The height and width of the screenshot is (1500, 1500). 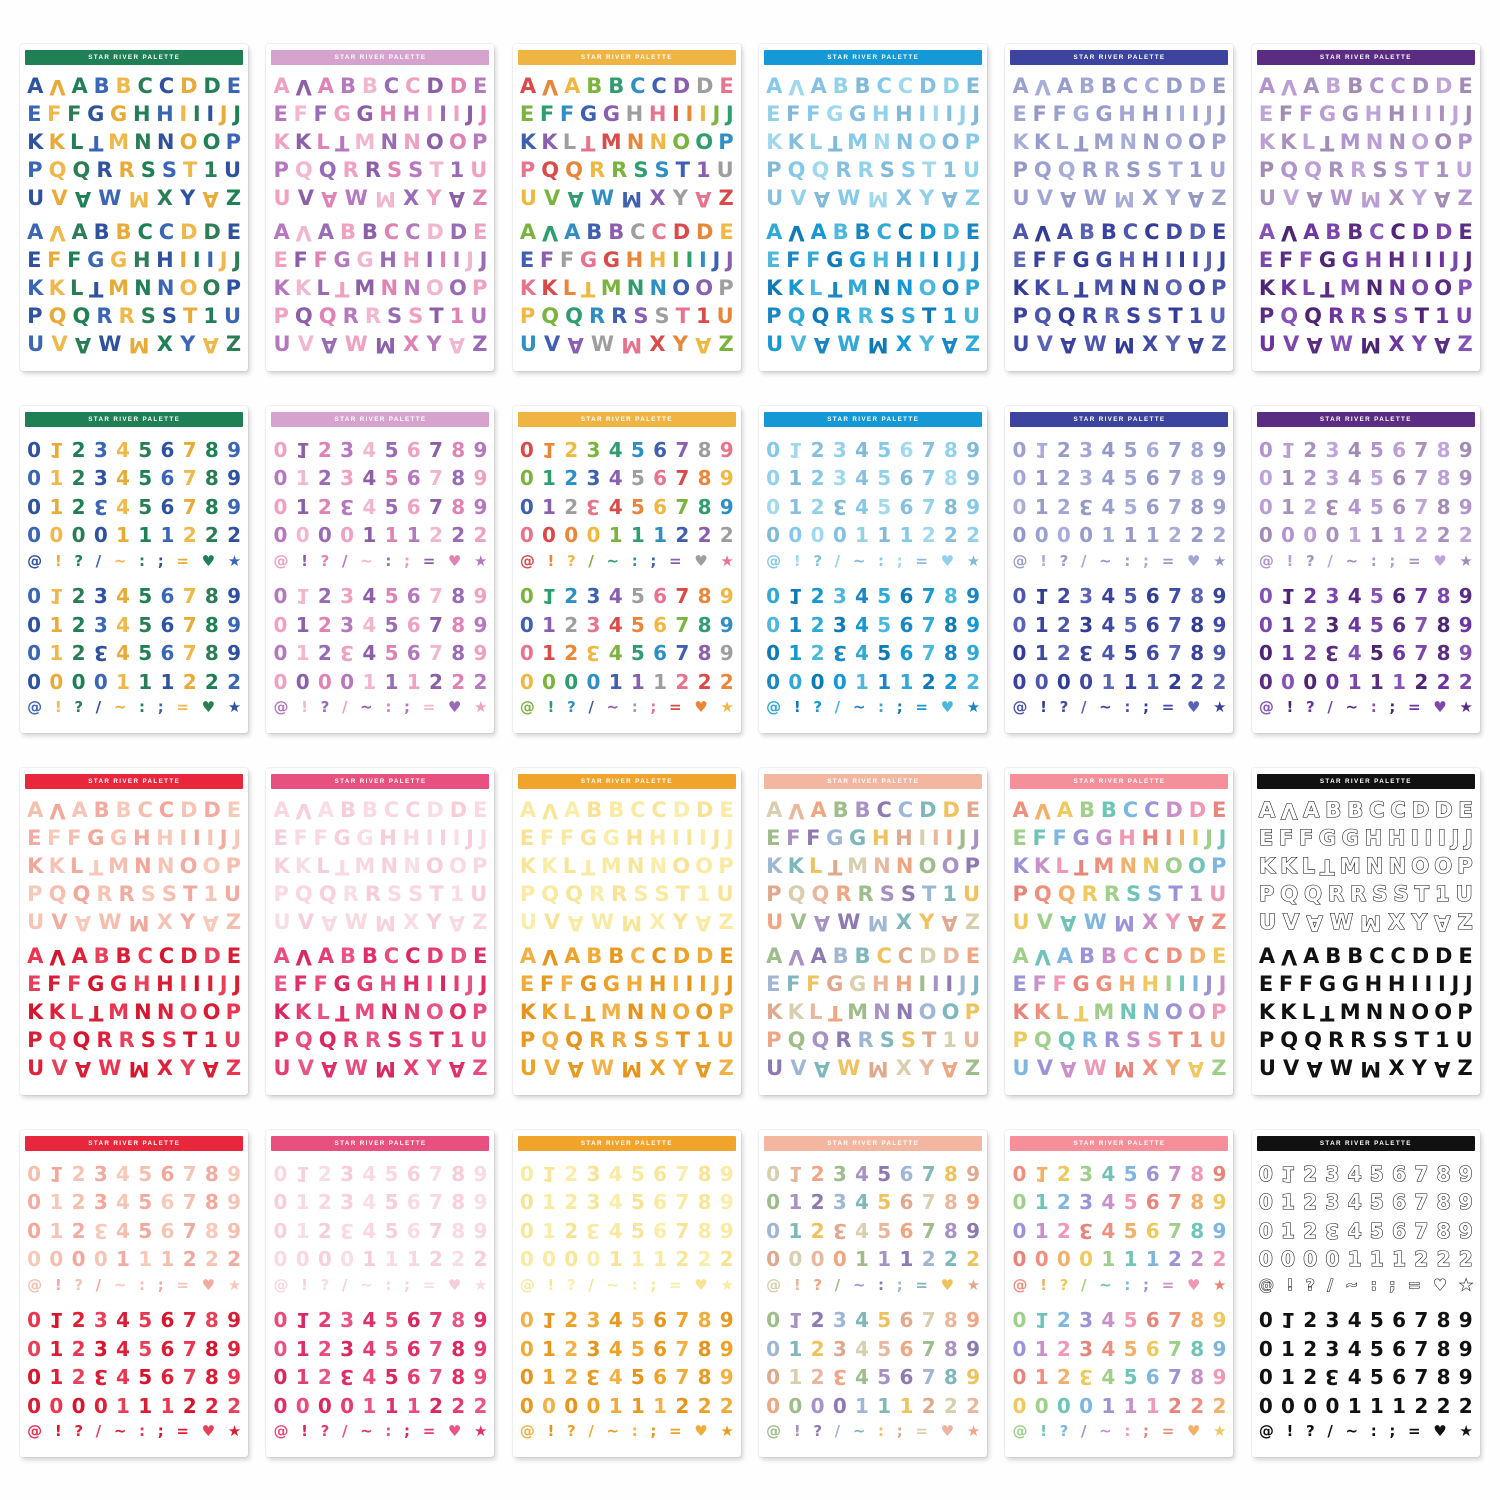 I want to click on sticker-glyph: H, so click(x=1127, y=837).